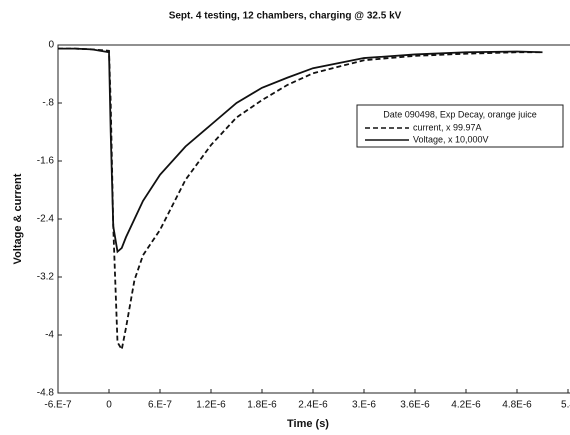  Describe the element at coordinates (160, 405) in the screenshot. I see `x-tick-label: 6.E-7` at that location.